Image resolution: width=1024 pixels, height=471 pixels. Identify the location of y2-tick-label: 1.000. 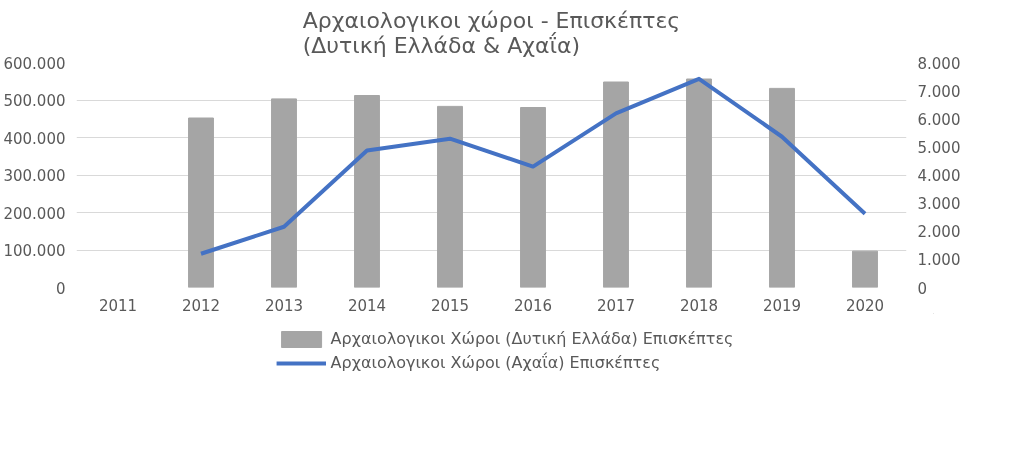
(939, 260).